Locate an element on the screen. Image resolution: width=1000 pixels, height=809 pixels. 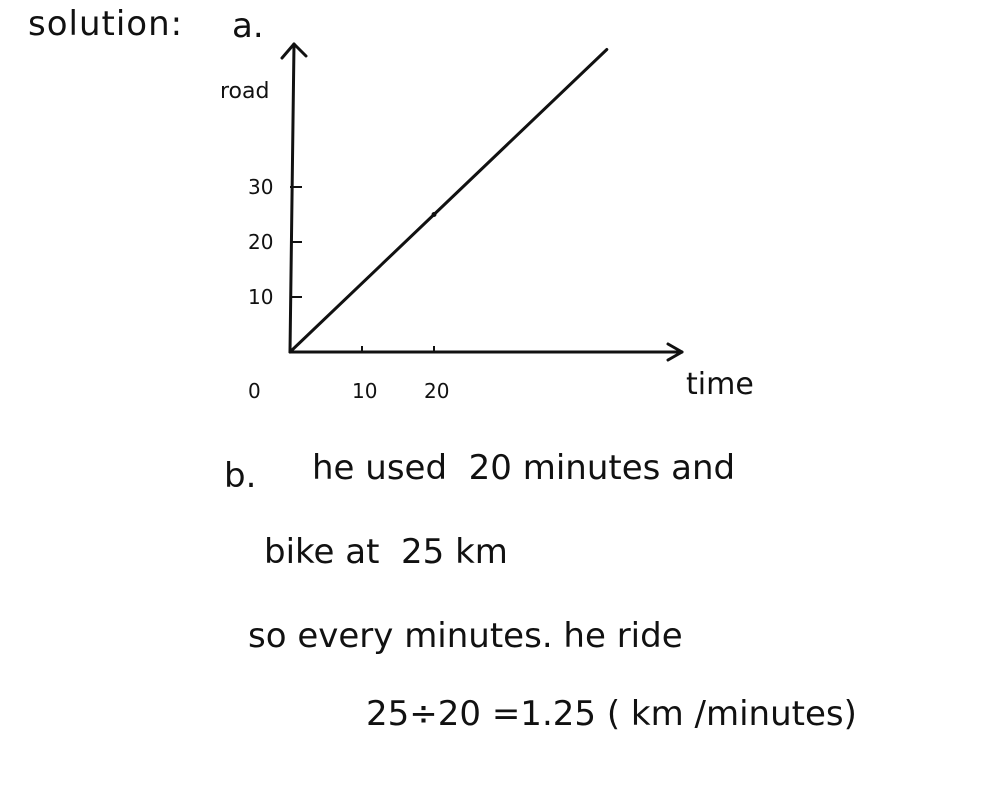
chart-series is located at coordinates (448, 201).